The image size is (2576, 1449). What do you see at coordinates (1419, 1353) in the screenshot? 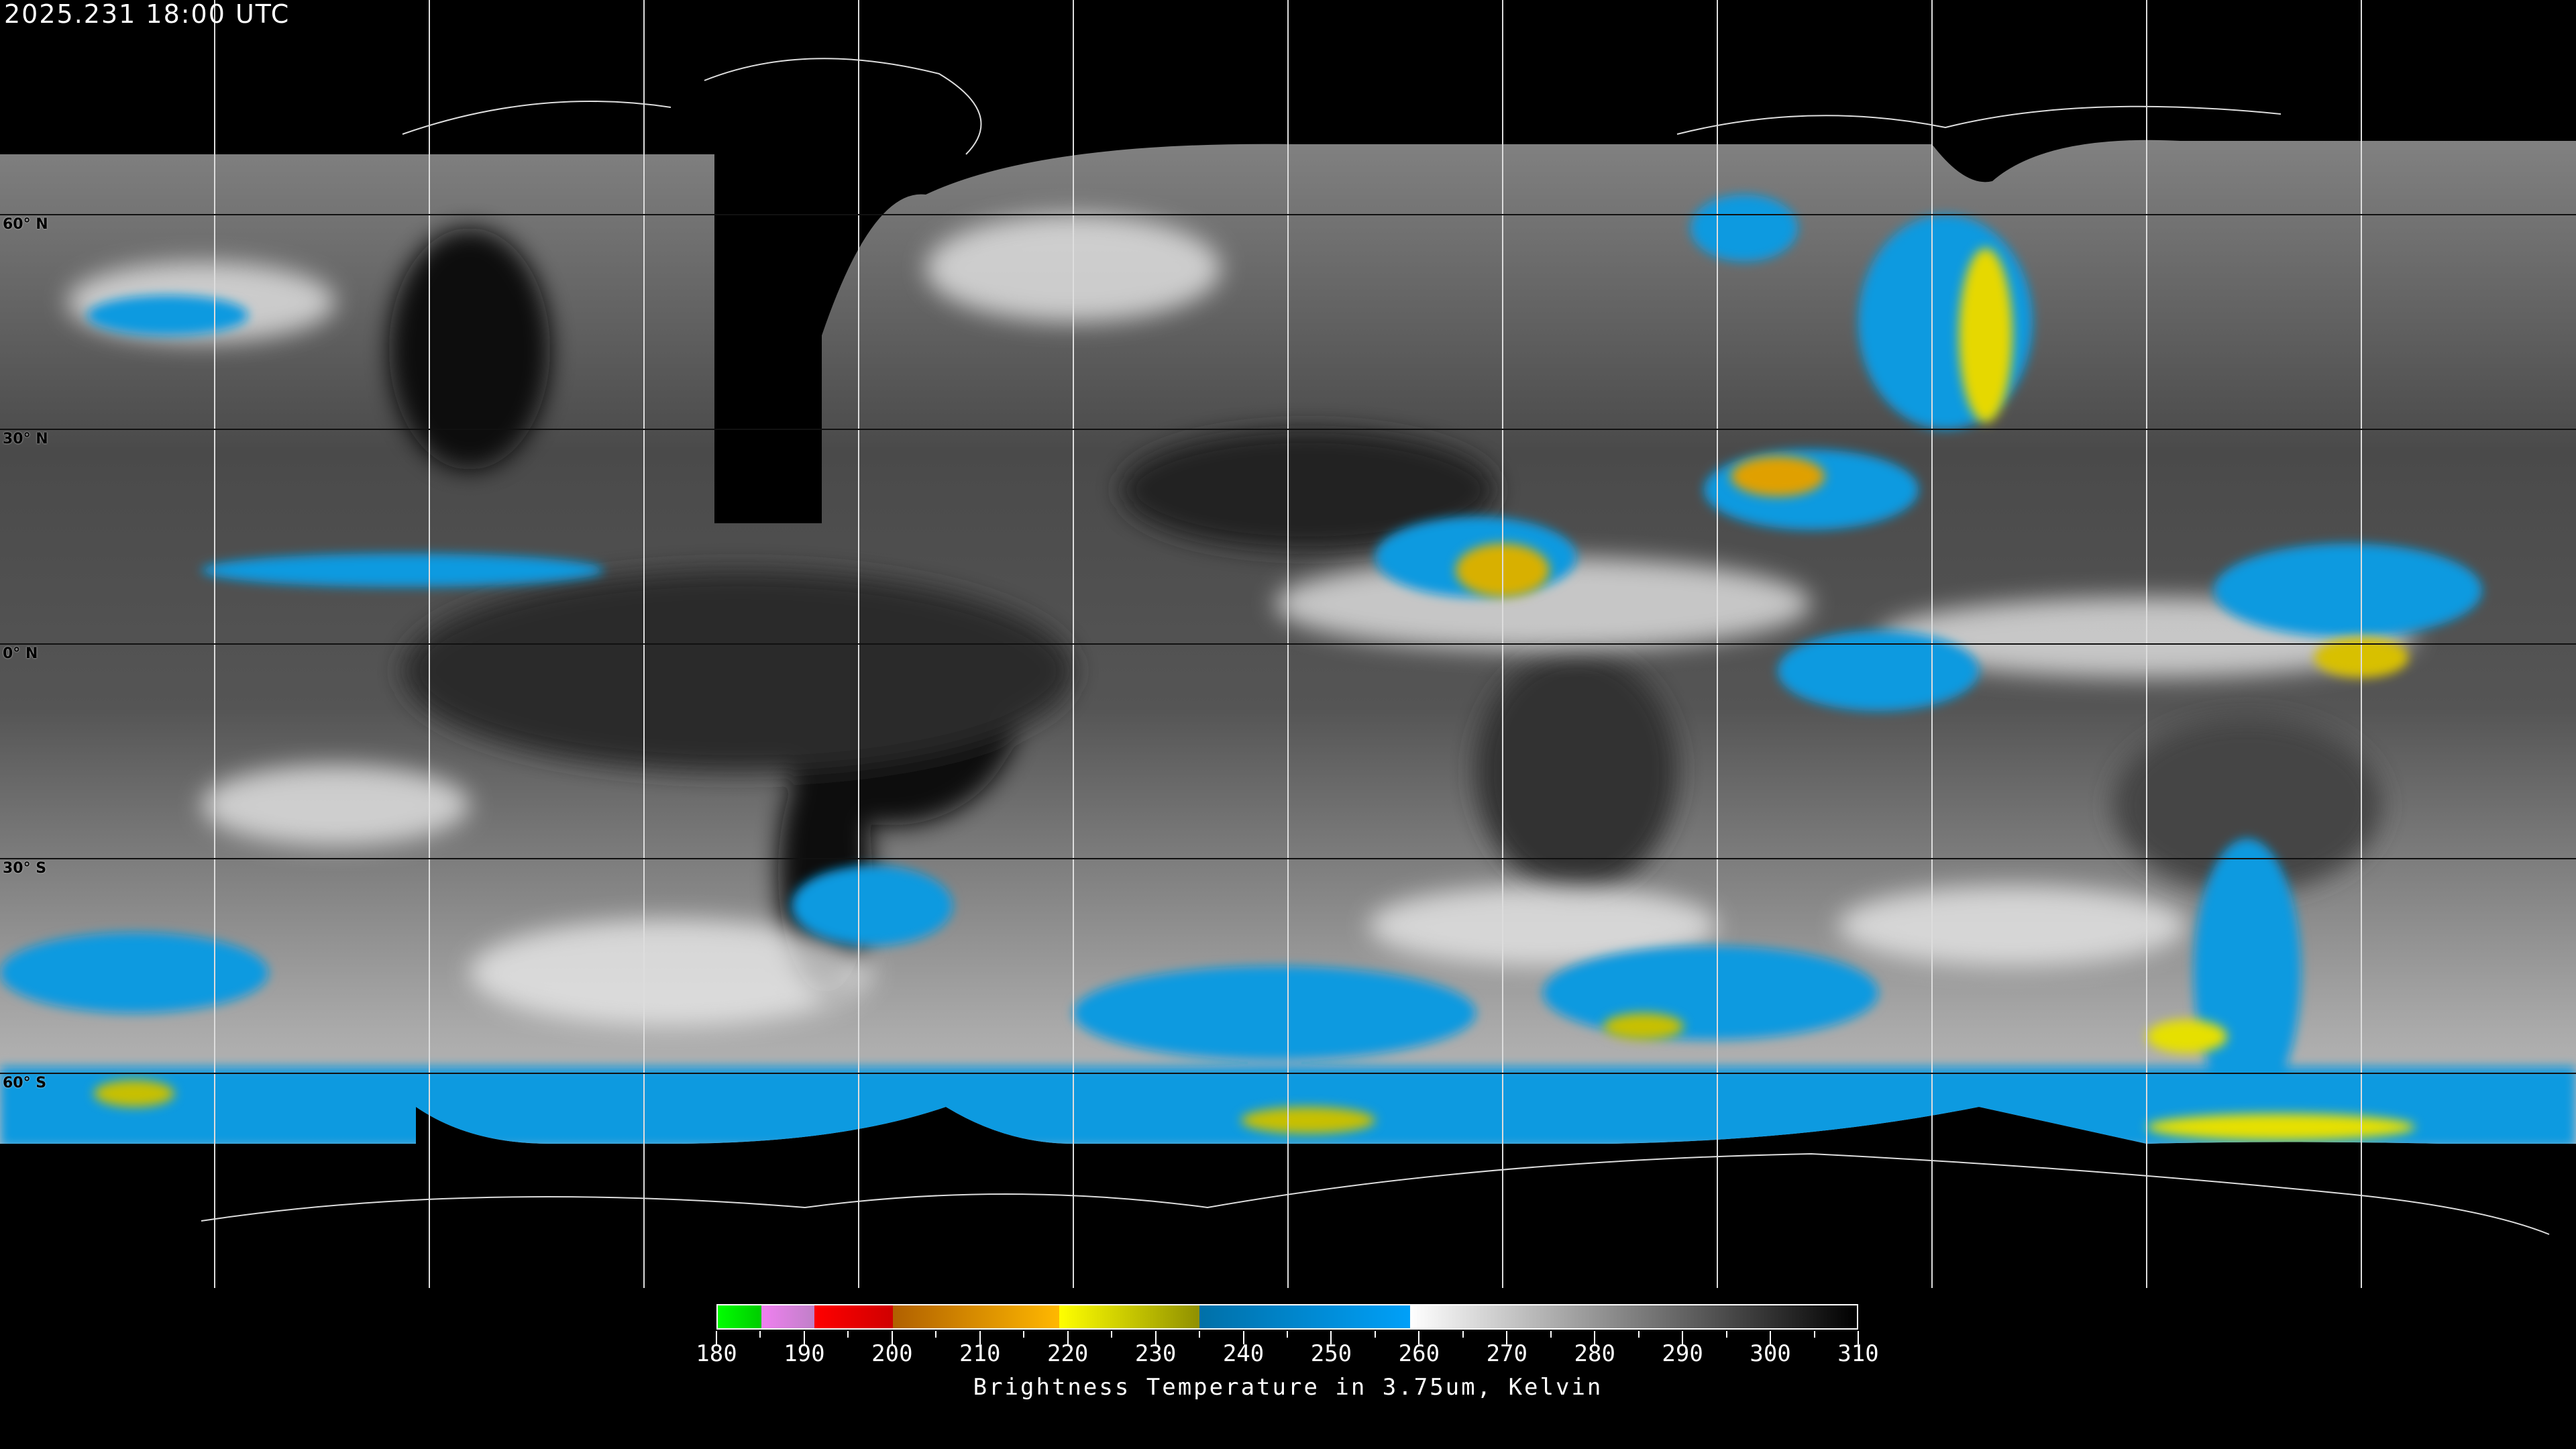
I see `colorbar-tick-label: 260` at bounding box center [1419, 1353].